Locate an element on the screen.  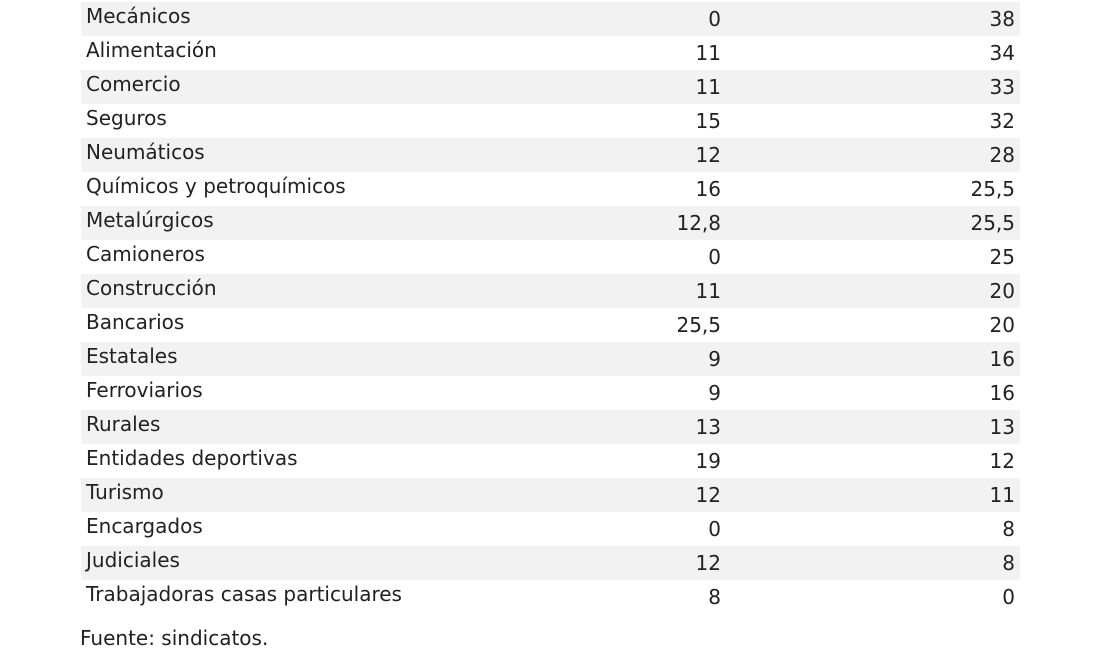
row-value-second: 25 is located at coordinates (1002, 257).